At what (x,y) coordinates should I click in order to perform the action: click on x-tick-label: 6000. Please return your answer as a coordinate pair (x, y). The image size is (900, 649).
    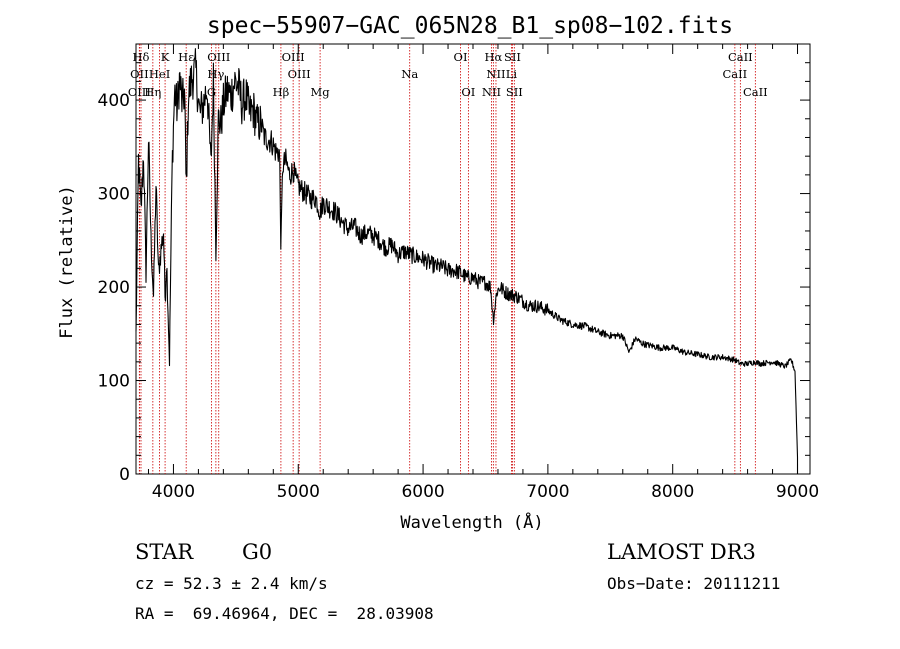
    Looking at the image, I should click on (422, 492).